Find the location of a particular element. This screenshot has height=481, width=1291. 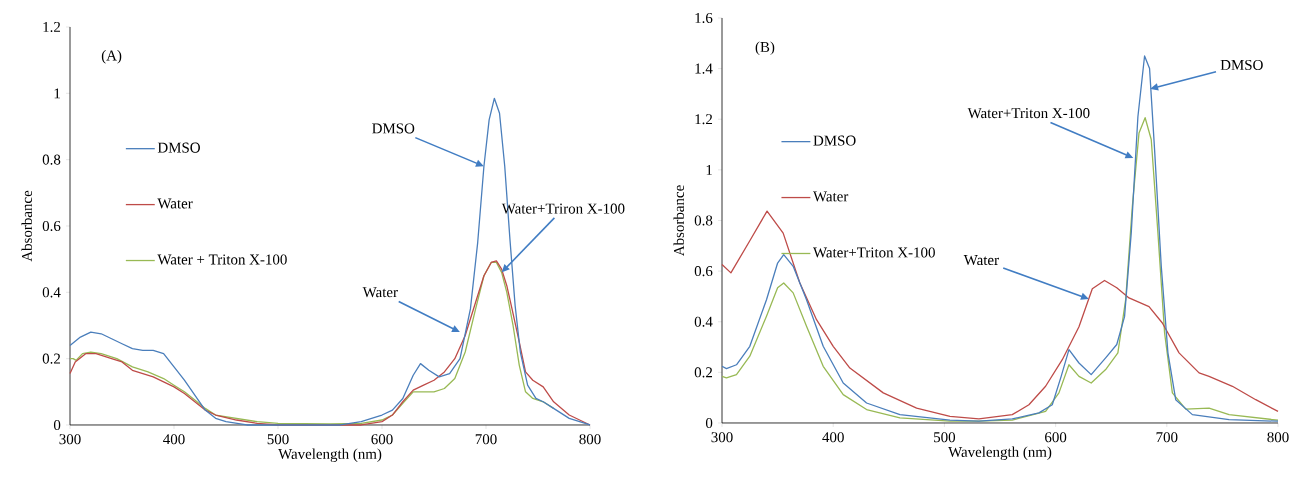

text: (B) is located at coordinates (765, 48).